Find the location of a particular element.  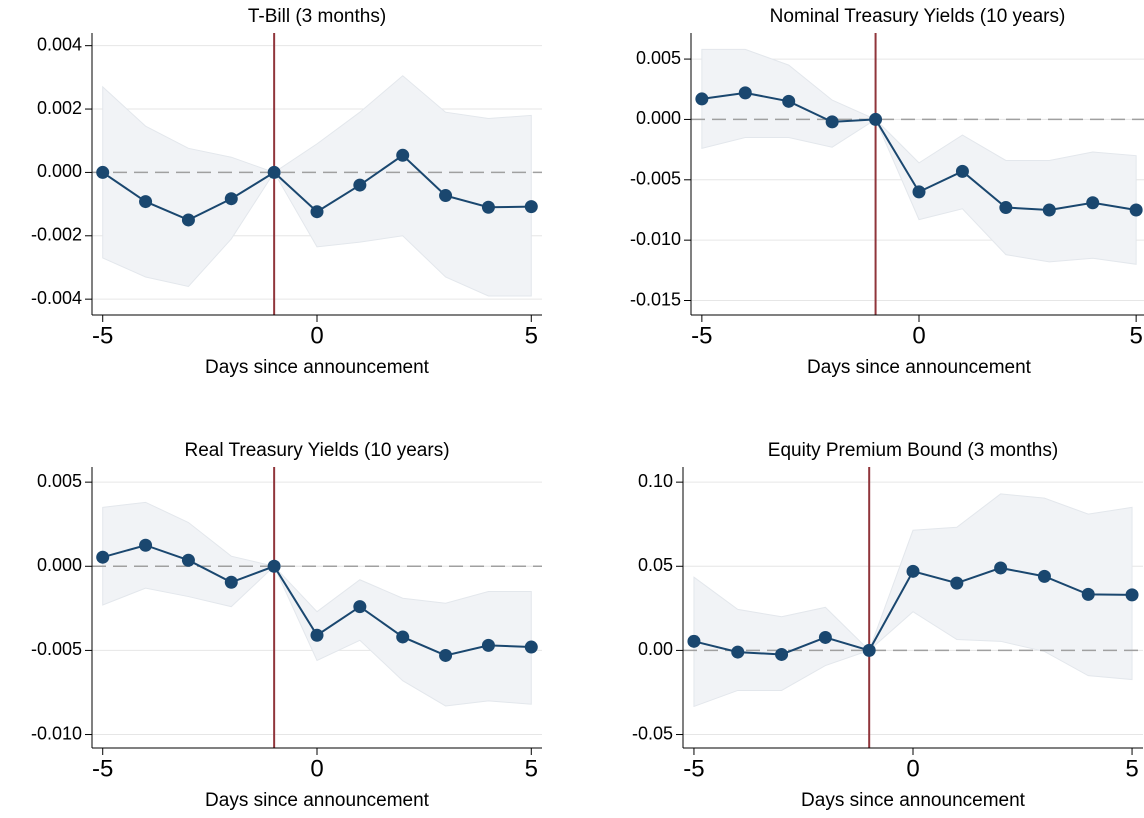

y-tick-label: -0.05 is located at coordinates (652, 733).